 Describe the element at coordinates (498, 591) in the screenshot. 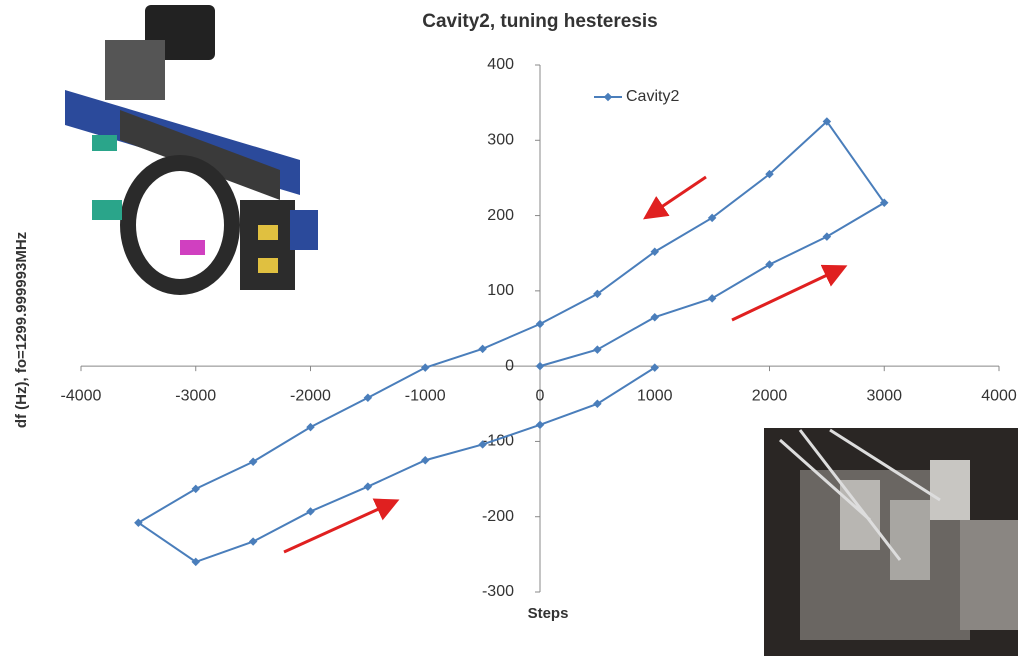

I see `y-tick-label: -300` at that location.